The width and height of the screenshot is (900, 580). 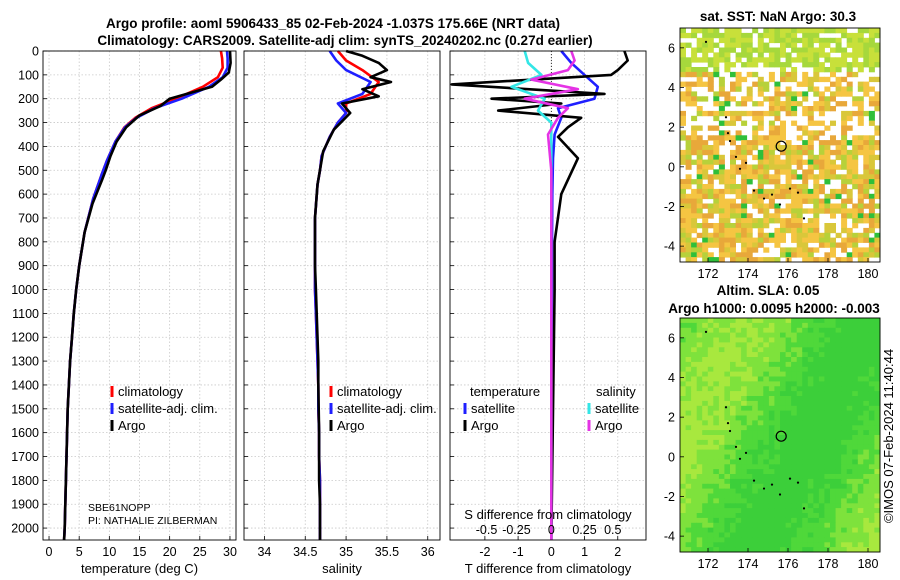 I want to click on y-tick-label: 1900, so click(x=25, y=505).